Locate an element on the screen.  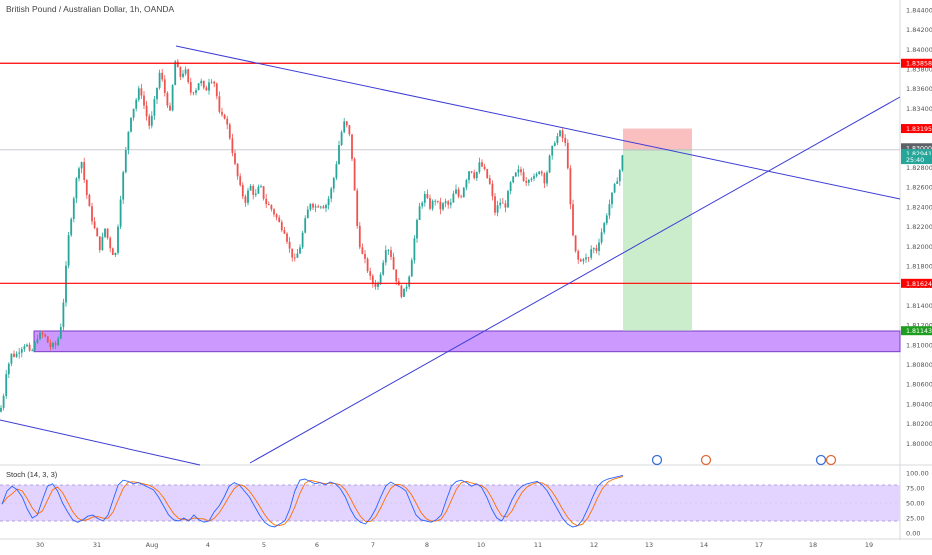
time-tick: 6 is located at coordinates (317, 545).